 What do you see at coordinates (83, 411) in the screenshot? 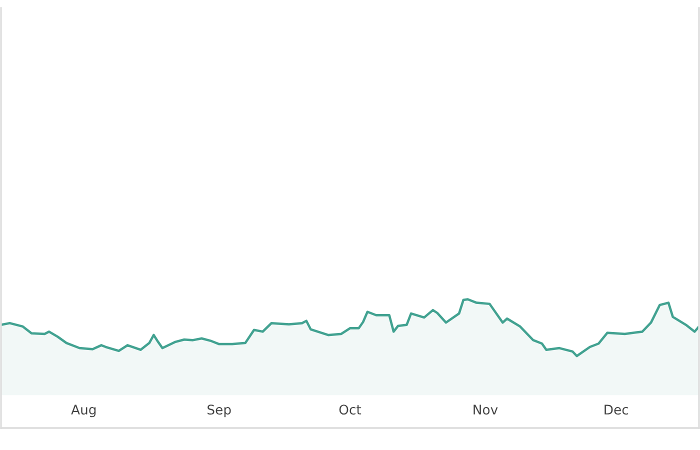
I see `x-tick-label: Aug` at bounding box center [83, 411].